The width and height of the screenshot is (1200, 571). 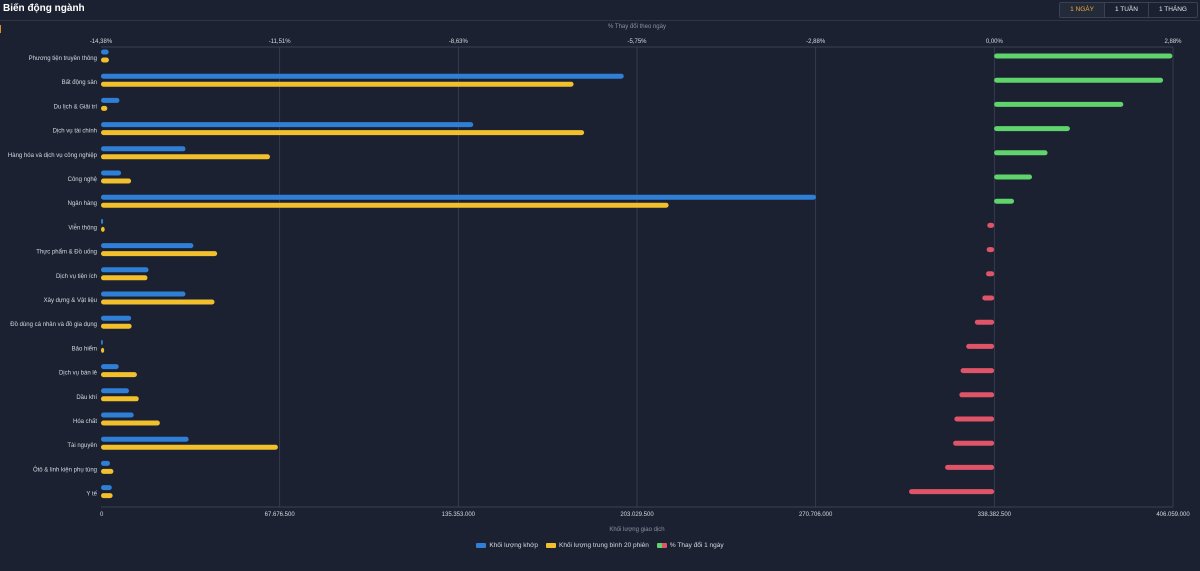 What do you see at coordinates (83, 180) in the screenshot?
I see `category-label: Công nghệ` at bounding box center [83, 180].